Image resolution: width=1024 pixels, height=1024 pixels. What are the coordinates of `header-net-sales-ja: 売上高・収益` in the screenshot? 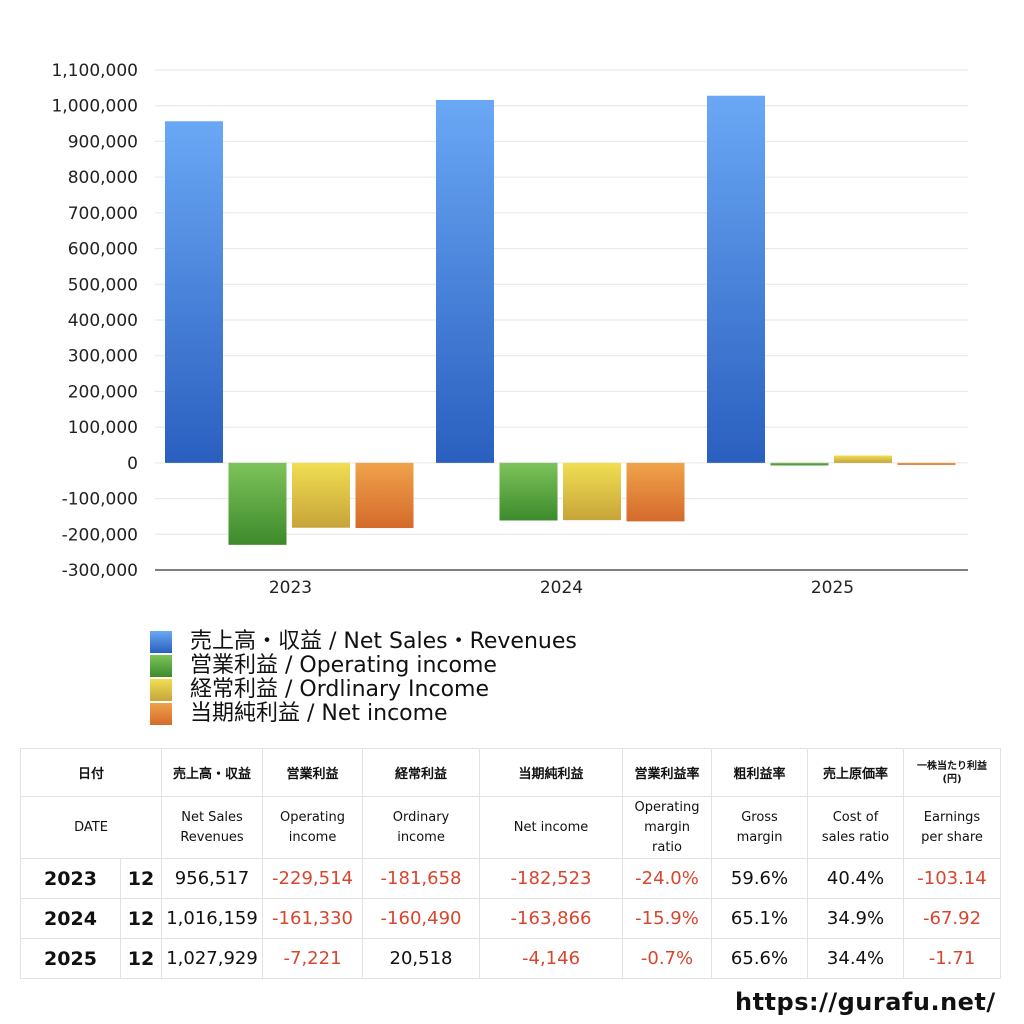 It's located at (212, 772).